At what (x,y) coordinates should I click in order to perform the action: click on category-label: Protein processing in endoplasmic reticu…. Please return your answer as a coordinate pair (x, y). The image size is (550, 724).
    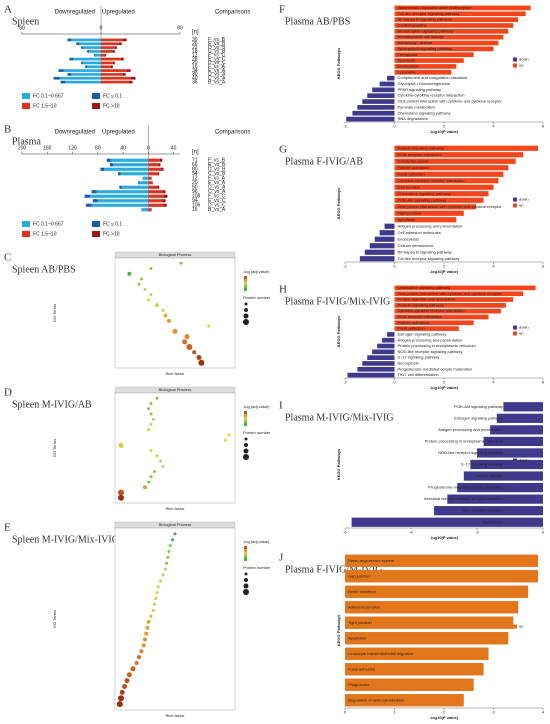
    Looking at the image, I should click on (437, 345).